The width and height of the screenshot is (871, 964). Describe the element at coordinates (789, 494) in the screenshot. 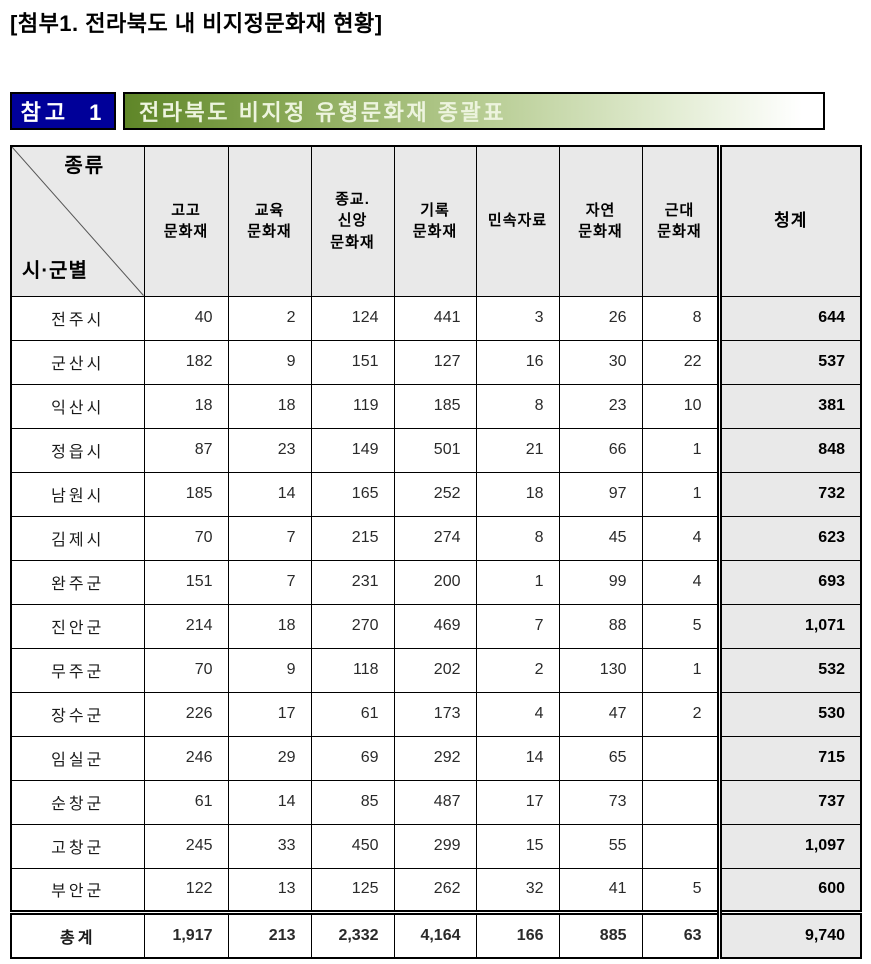

I see `row-total-cell: 732` at that location.